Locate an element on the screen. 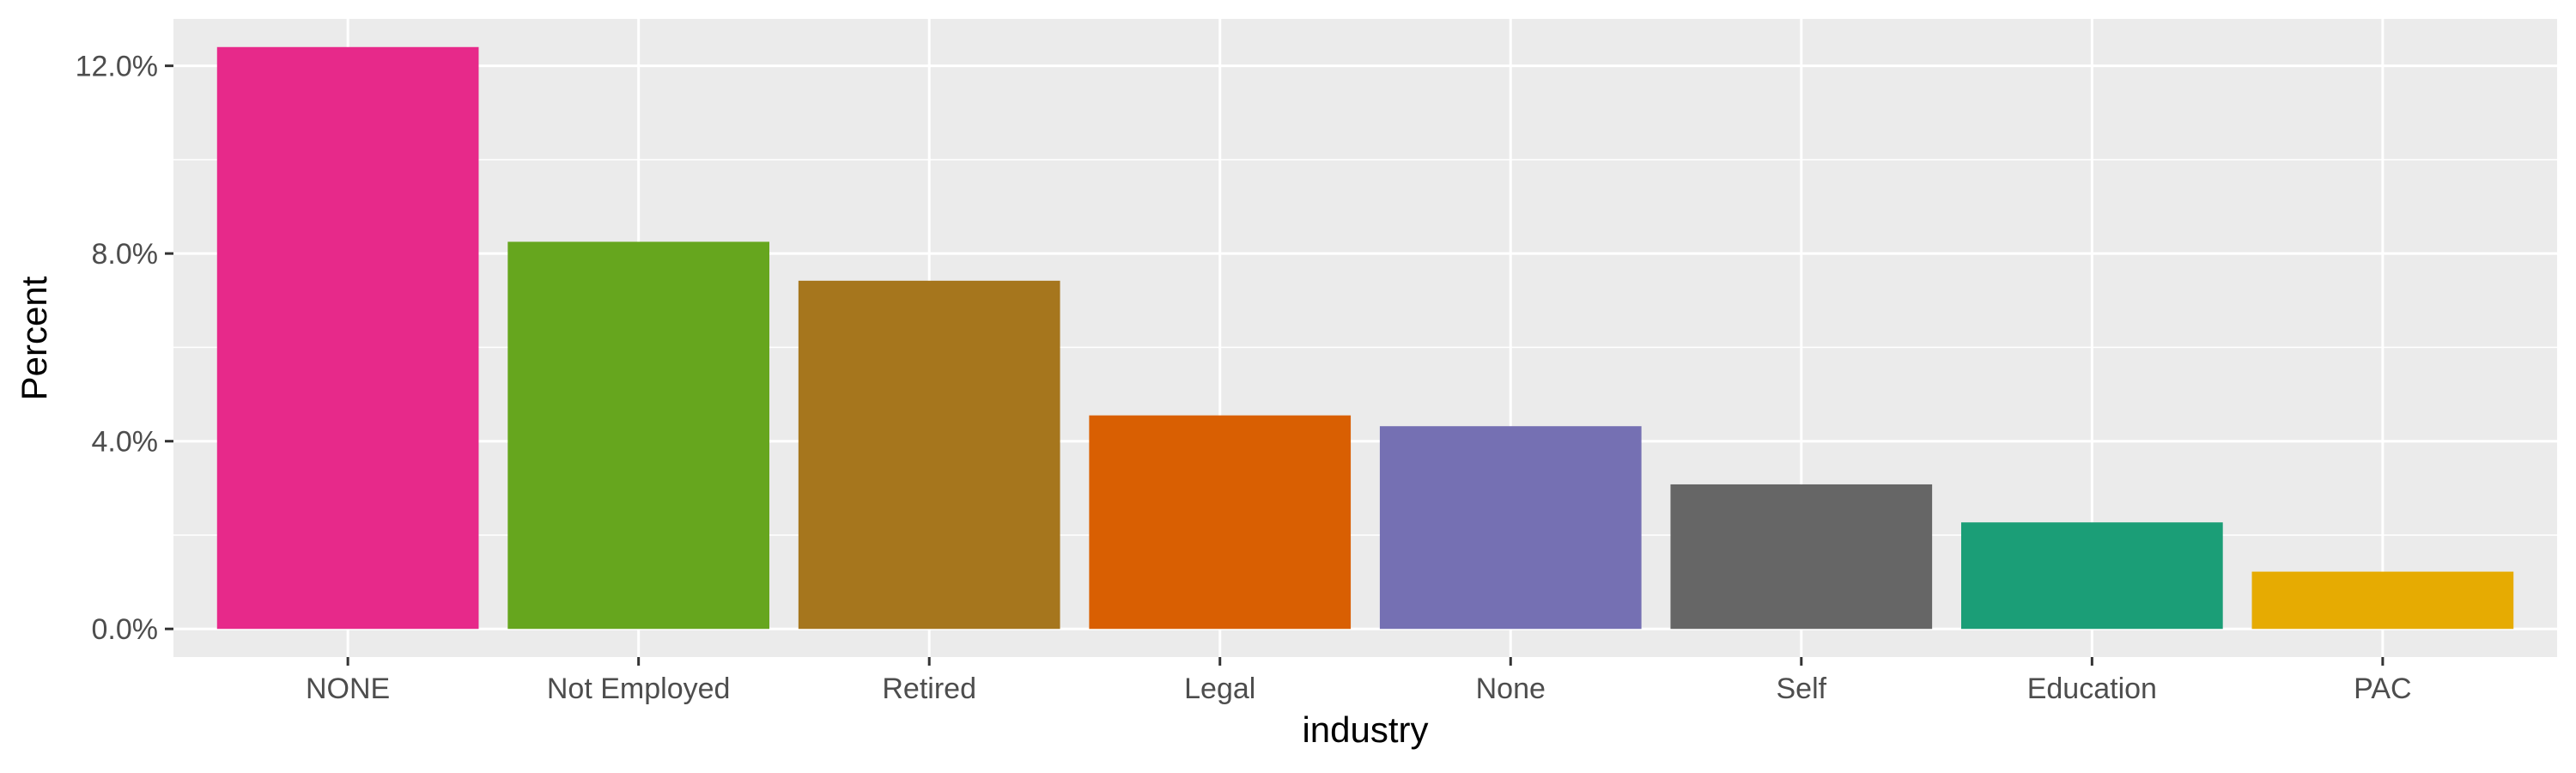 This screenshot has width=2576, height=773. x-tick-label: None is located at coordinates (1511, 689).